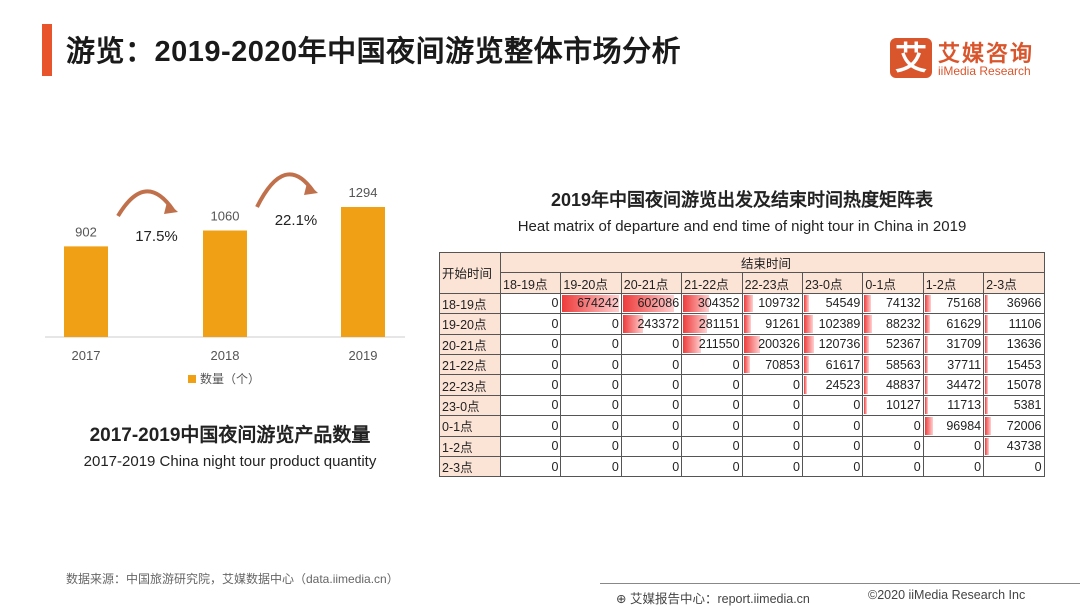  Describe the element at coordinates (911, 58) in the screenshot. I see `logo-mark: 艾` at that location.